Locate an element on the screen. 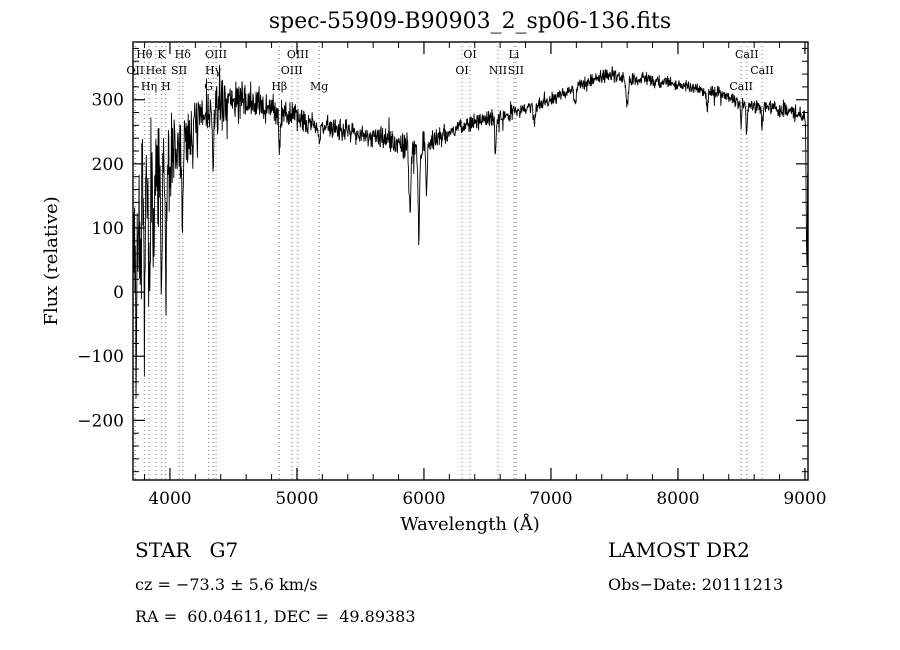 This screenshot has width=900, height=650. spectral-line-label: OII is located at coordinates (135, 70).